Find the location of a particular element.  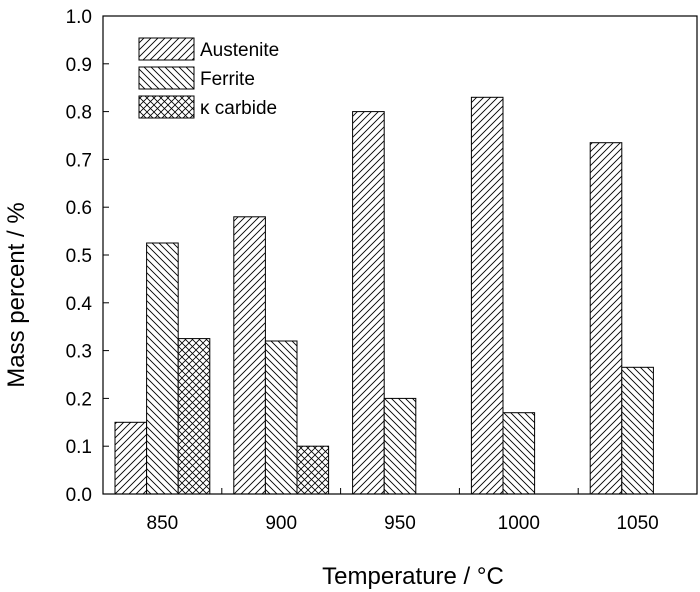

y-tick-label: 0.6 is located at coordinates (79, 208).